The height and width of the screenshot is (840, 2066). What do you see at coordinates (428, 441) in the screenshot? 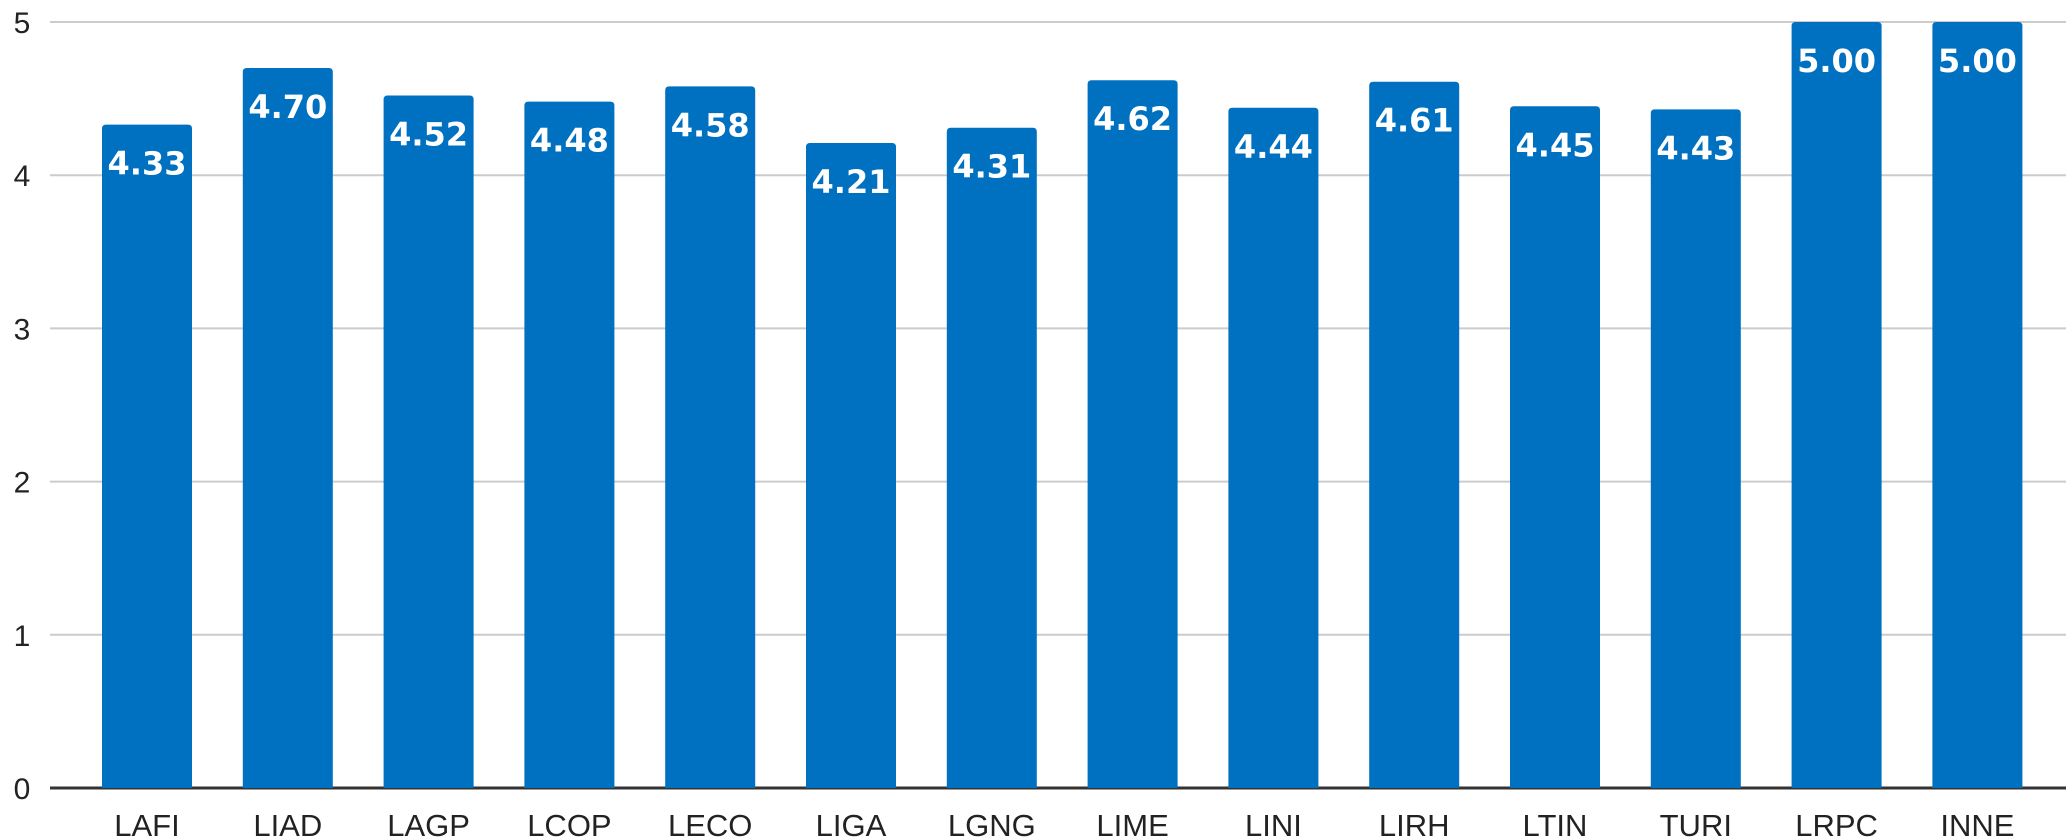
I see `bar-lagp` at bounding box center [428, 441].